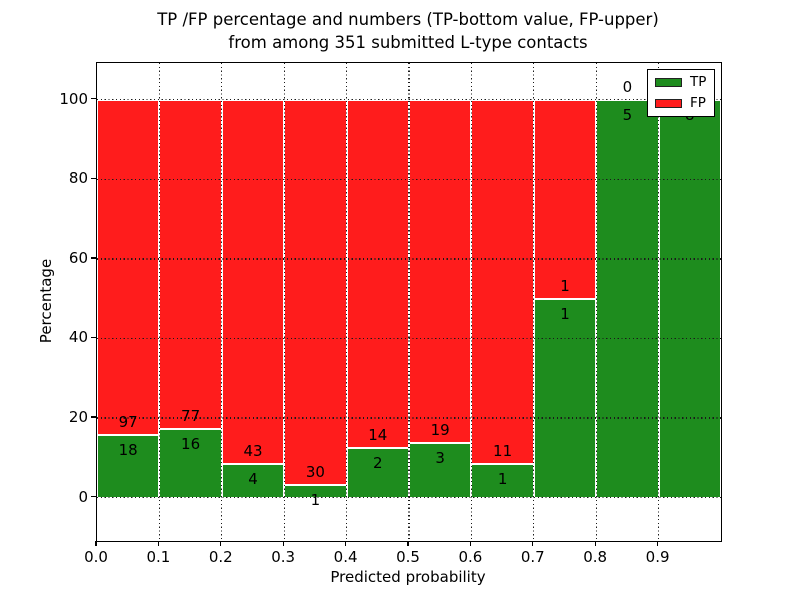 Image resolution: width=800 pixels, height=600 pixels. Describe the element at coordinates (668, 103) in the screenshot. I see `legend-swatch-fp` at that location.